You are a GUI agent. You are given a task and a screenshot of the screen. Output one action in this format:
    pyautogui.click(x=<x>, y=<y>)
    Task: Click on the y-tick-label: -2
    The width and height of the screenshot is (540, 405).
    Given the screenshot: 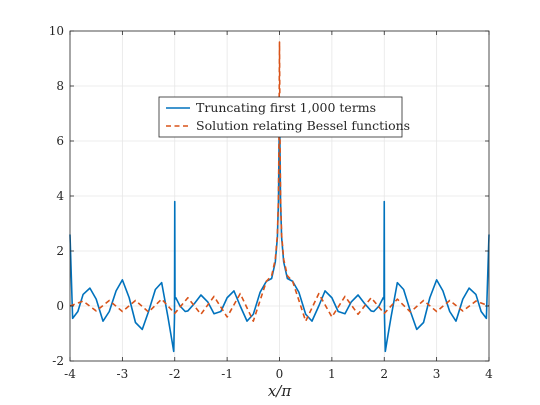 What is the action you would take?
    pyautogui.click(x=58, y=361)
    